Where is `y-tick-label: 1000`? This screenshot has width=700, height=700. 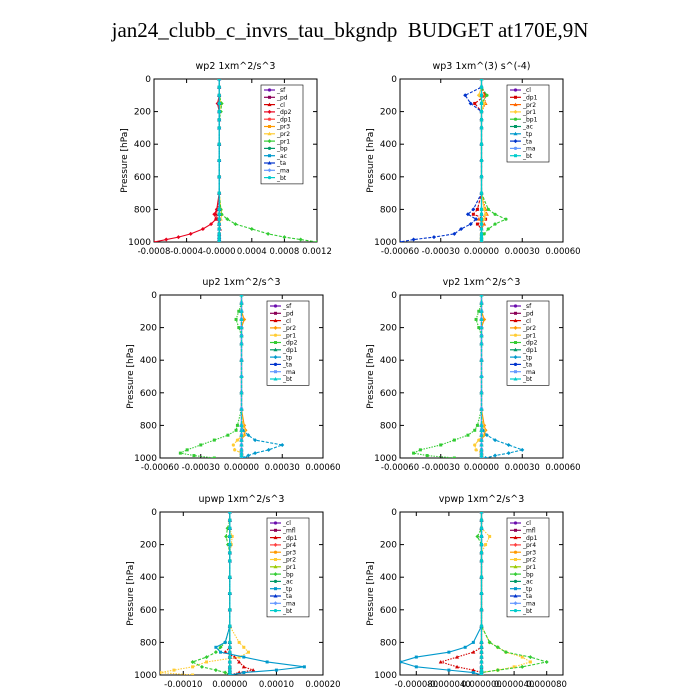
y-tick-label: 1000 is located at coordinates (385, 676).